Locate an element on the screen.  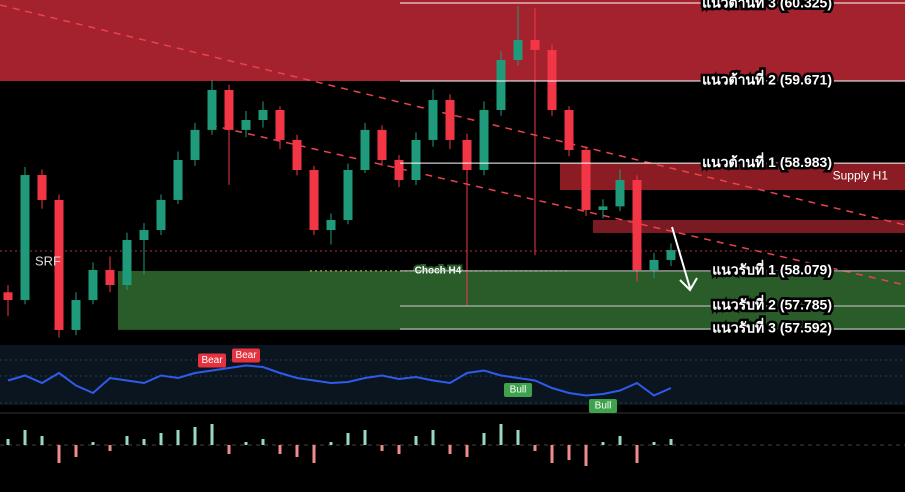
oscillator-line is located at coordinates (339, 380).